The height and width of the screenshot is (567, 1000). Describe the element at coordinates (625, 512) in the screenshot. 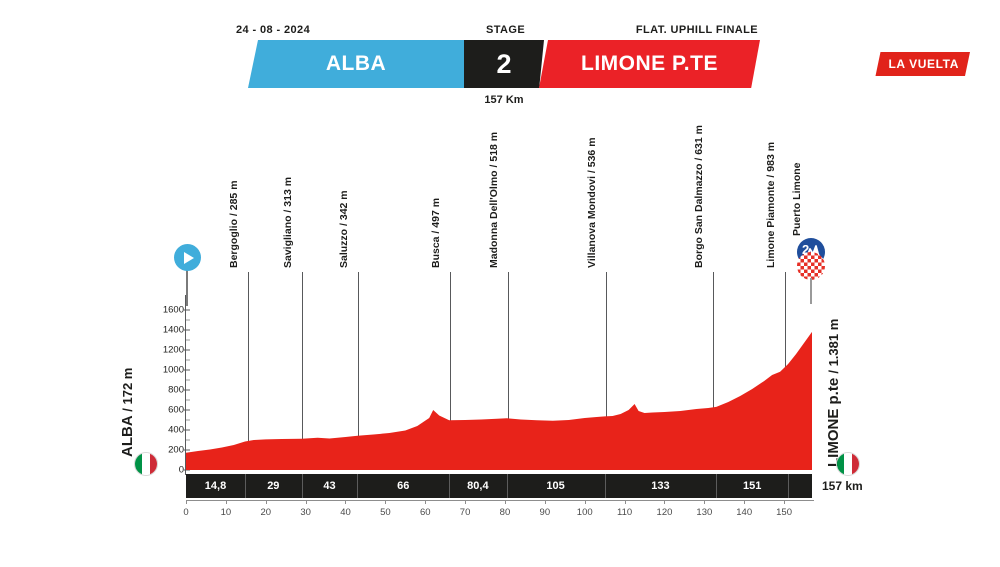

I see `x-axis-tick-label: 110` at that location.